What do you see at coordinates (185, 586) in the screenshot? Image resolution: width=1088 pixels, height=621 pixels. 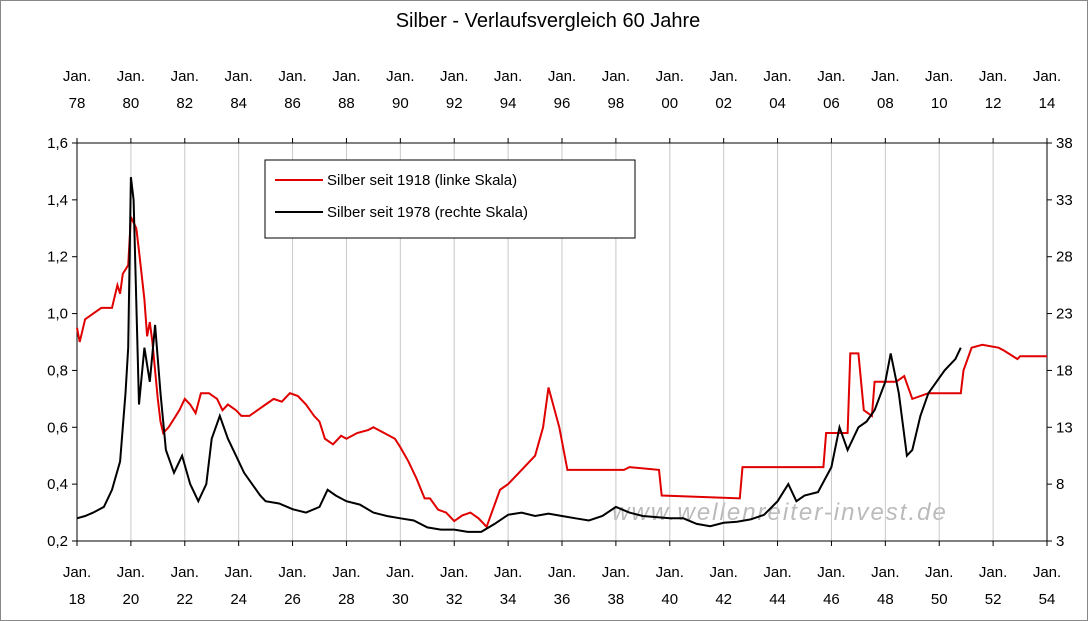 I see `x-tick-label: Jan. 22` at bounding box center [185, 586].